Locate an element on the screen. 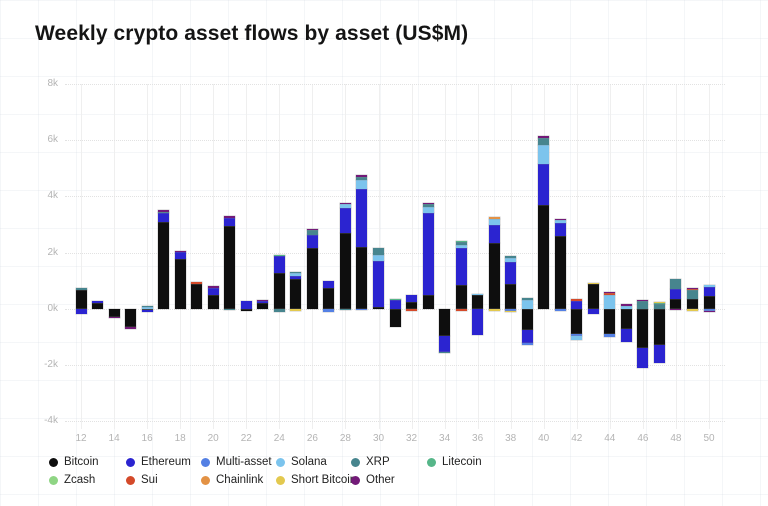 The image size is (768, 506). legend-item-chainlink: Chainlink is located at coordinates (238, 480).